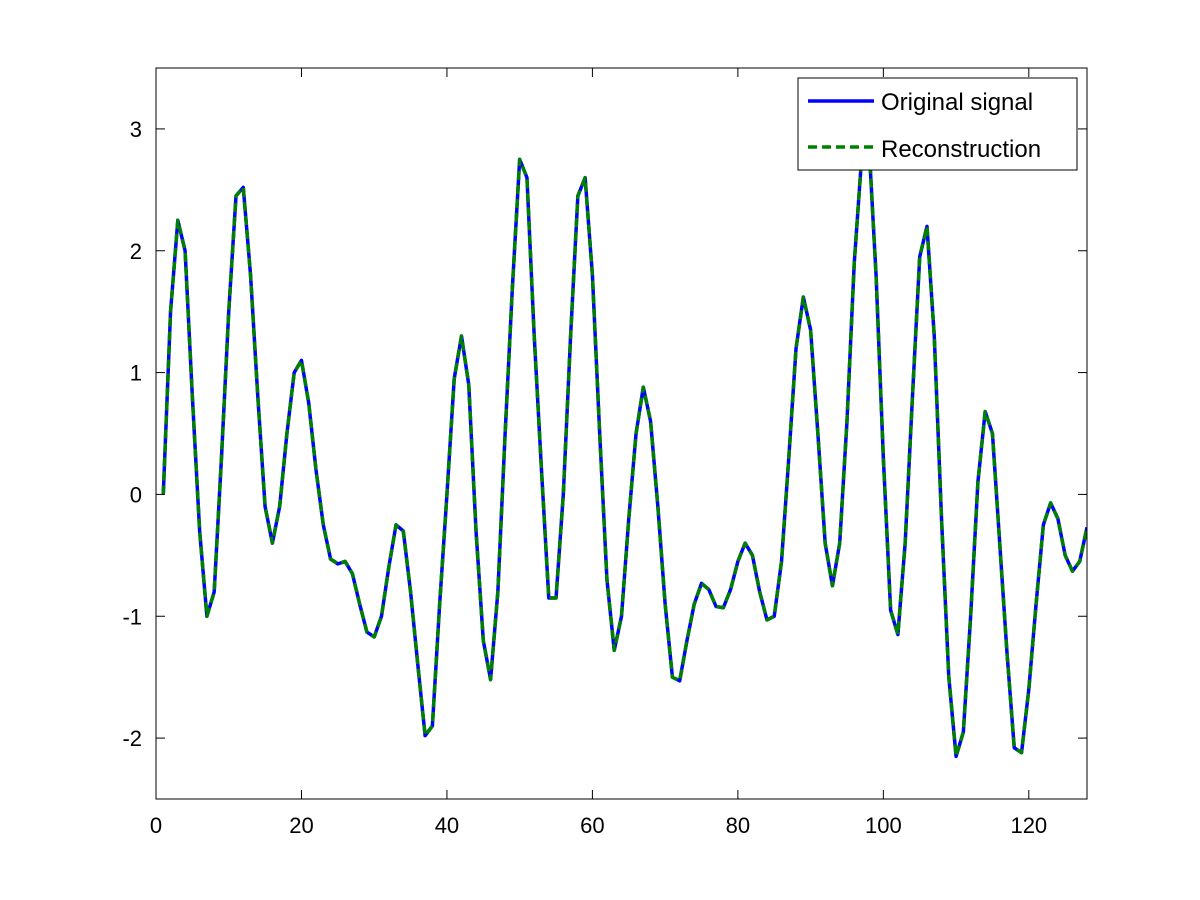 The image size is (1200, 900). I want to click on x-tick-label: 100, so click(883, 825).